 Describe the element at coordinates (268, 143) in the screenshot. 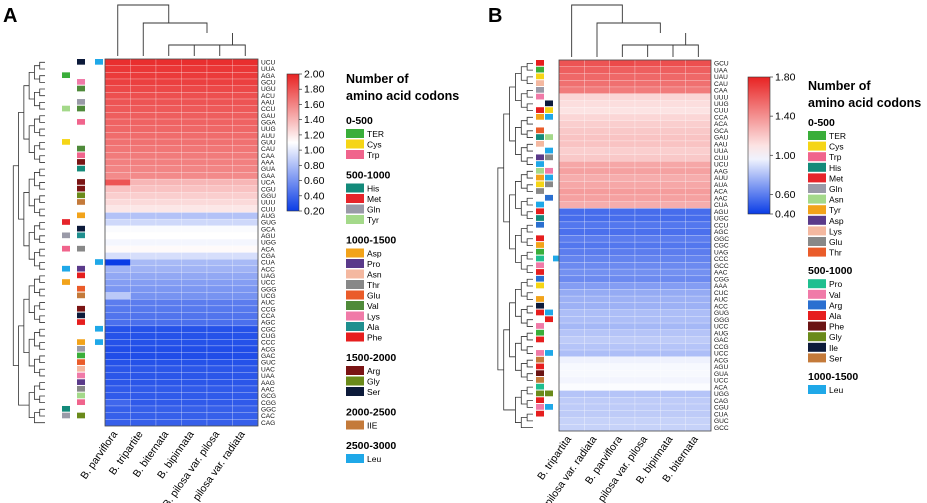

I see `codon-row-label: GUU` at that location.